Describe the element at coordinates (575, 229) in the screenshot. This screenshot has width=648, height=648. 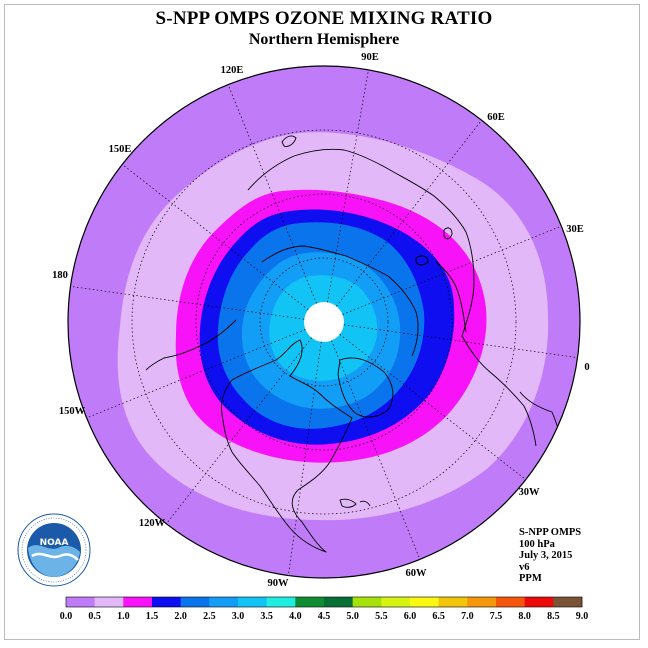
I see `longitude-label-30e: 30E` at that location.